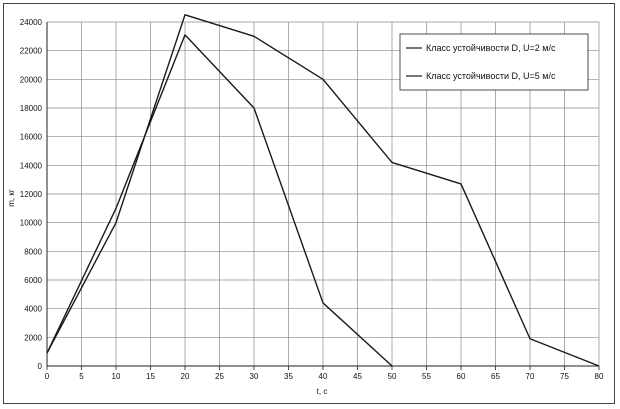 The height and width of the screenshot is (409, 620). Describe the element at coordinates (11, 198) in the screenshot. I see `y-axis-title: m, кг` at that location.